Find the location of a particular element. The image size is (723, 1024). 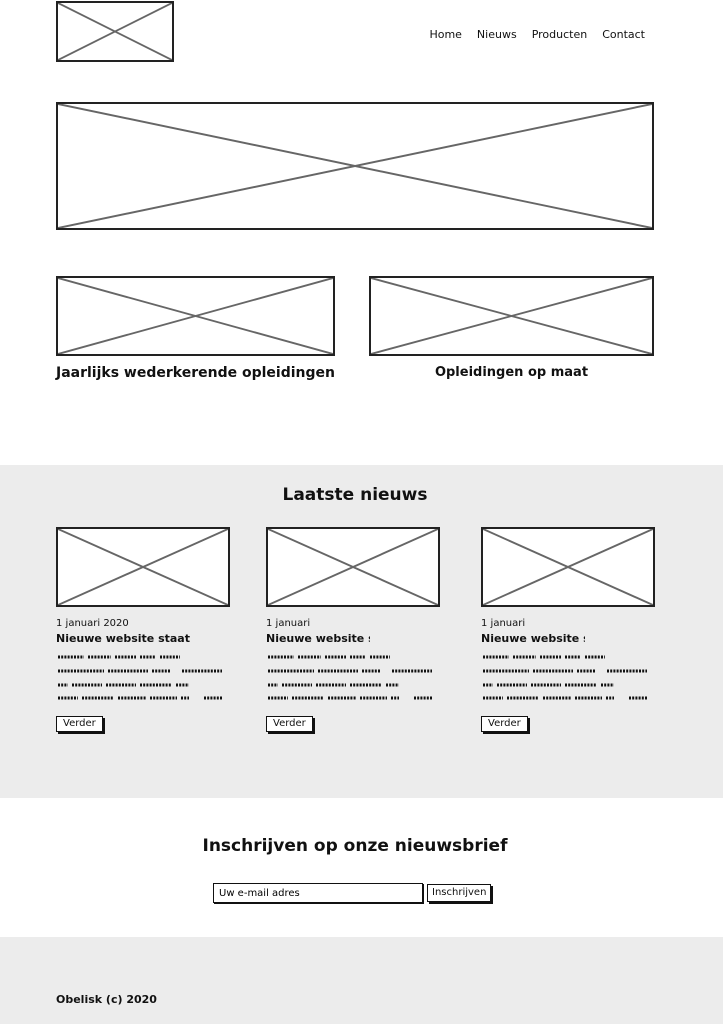

footer is located at coordinates (361, 980).